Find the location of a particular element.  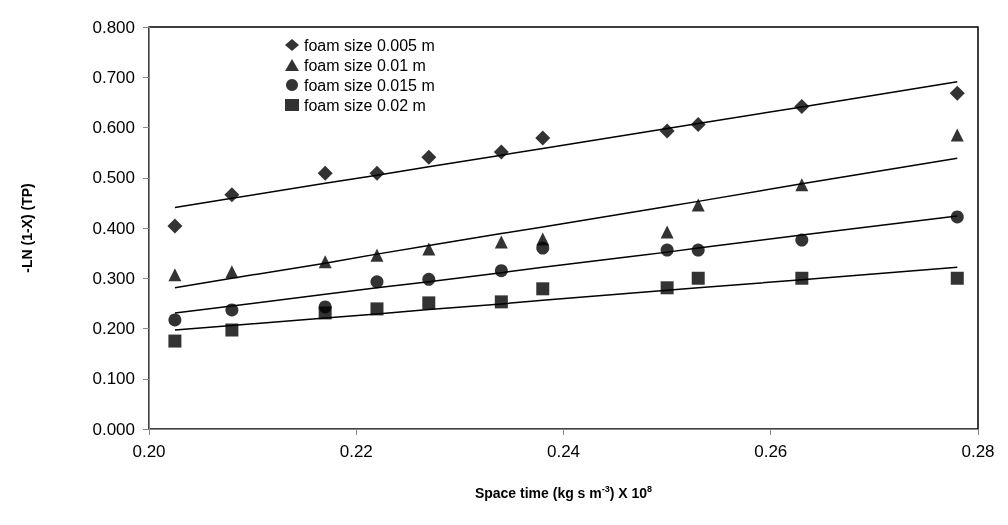

legend-label: foam size 0.01 m is located at coordinates (365, 65).